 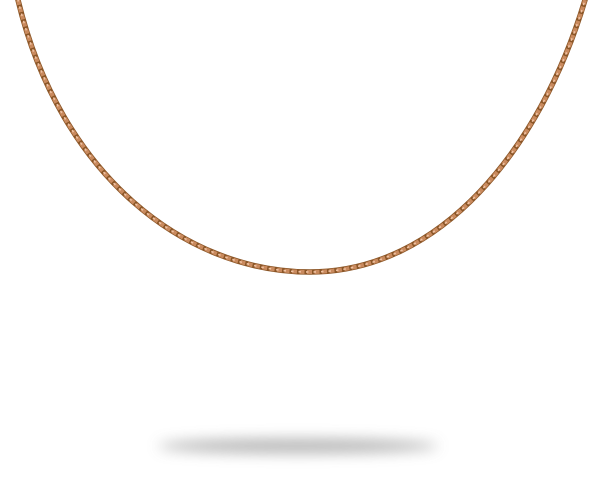 I want to click on necklace-shadow, so click(x=298, y=446).